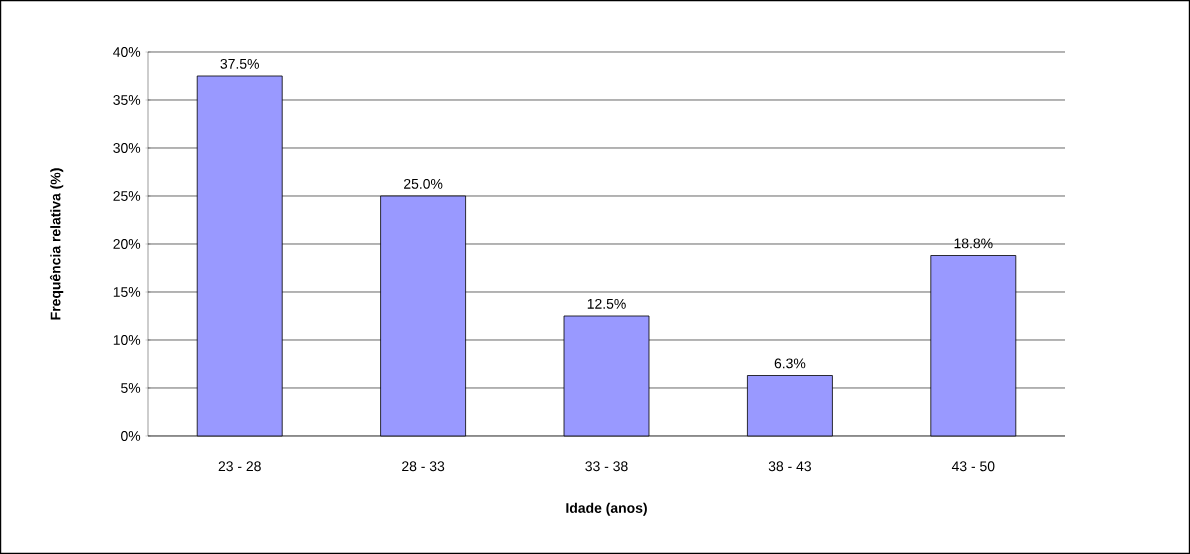  I want to click on data-label: 25.0%, so click(423, 183).